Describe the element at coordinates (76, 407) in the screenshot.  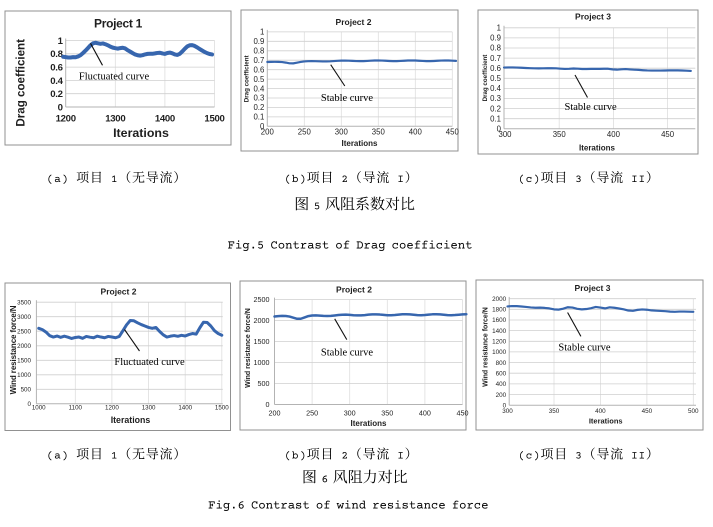
I see `svg-text: 1100` at that location.